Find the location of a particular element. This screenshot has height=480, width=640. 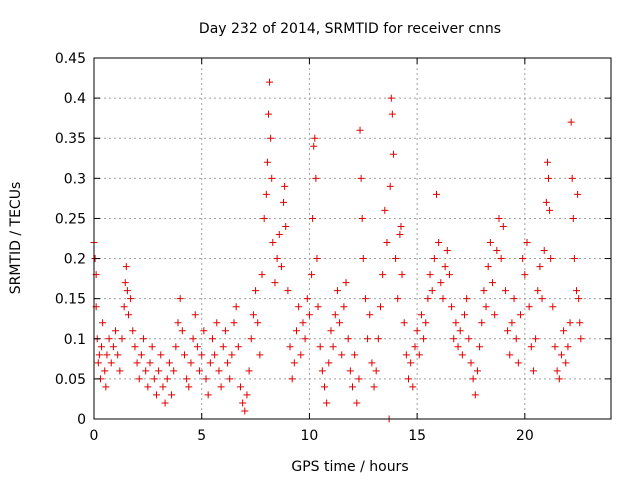

y-tick-label: 0.25 is located at coordinates (70, 219).